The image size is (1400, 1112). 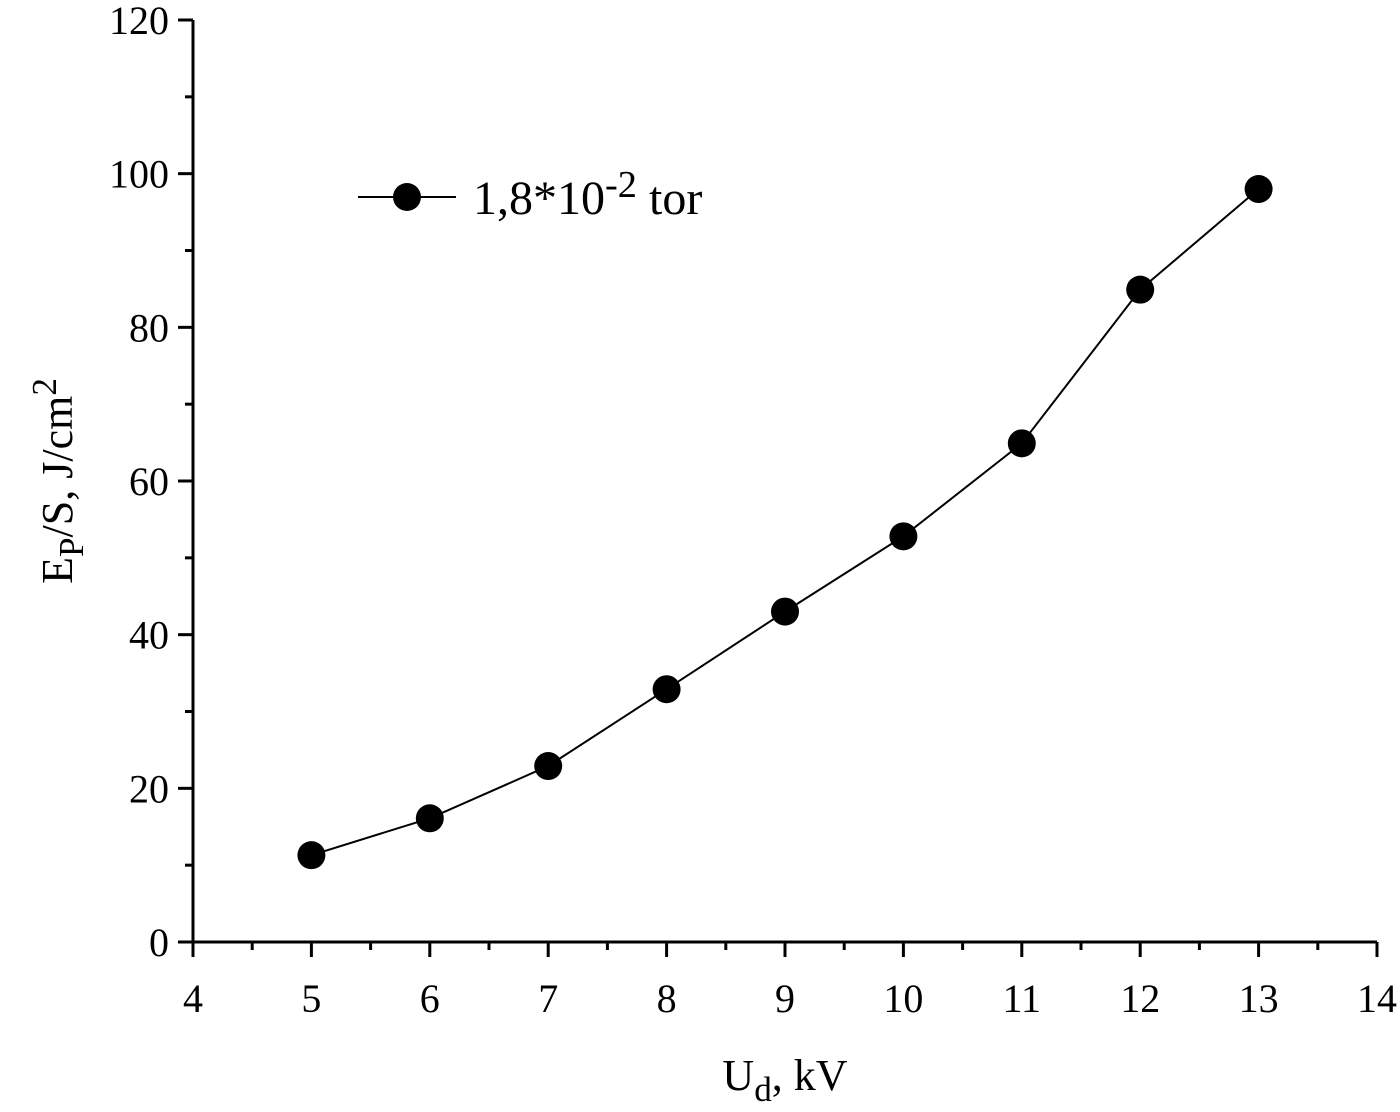 I want to click on x-tick-label: 7, so click(x=548, y=998).